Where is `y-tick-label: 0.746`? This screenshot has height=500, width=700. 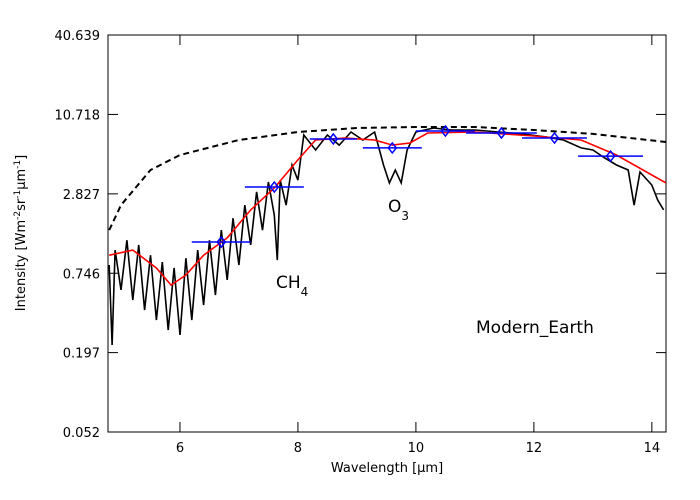
y-tick-label: 0.746 is located at coordinates (81, 274).